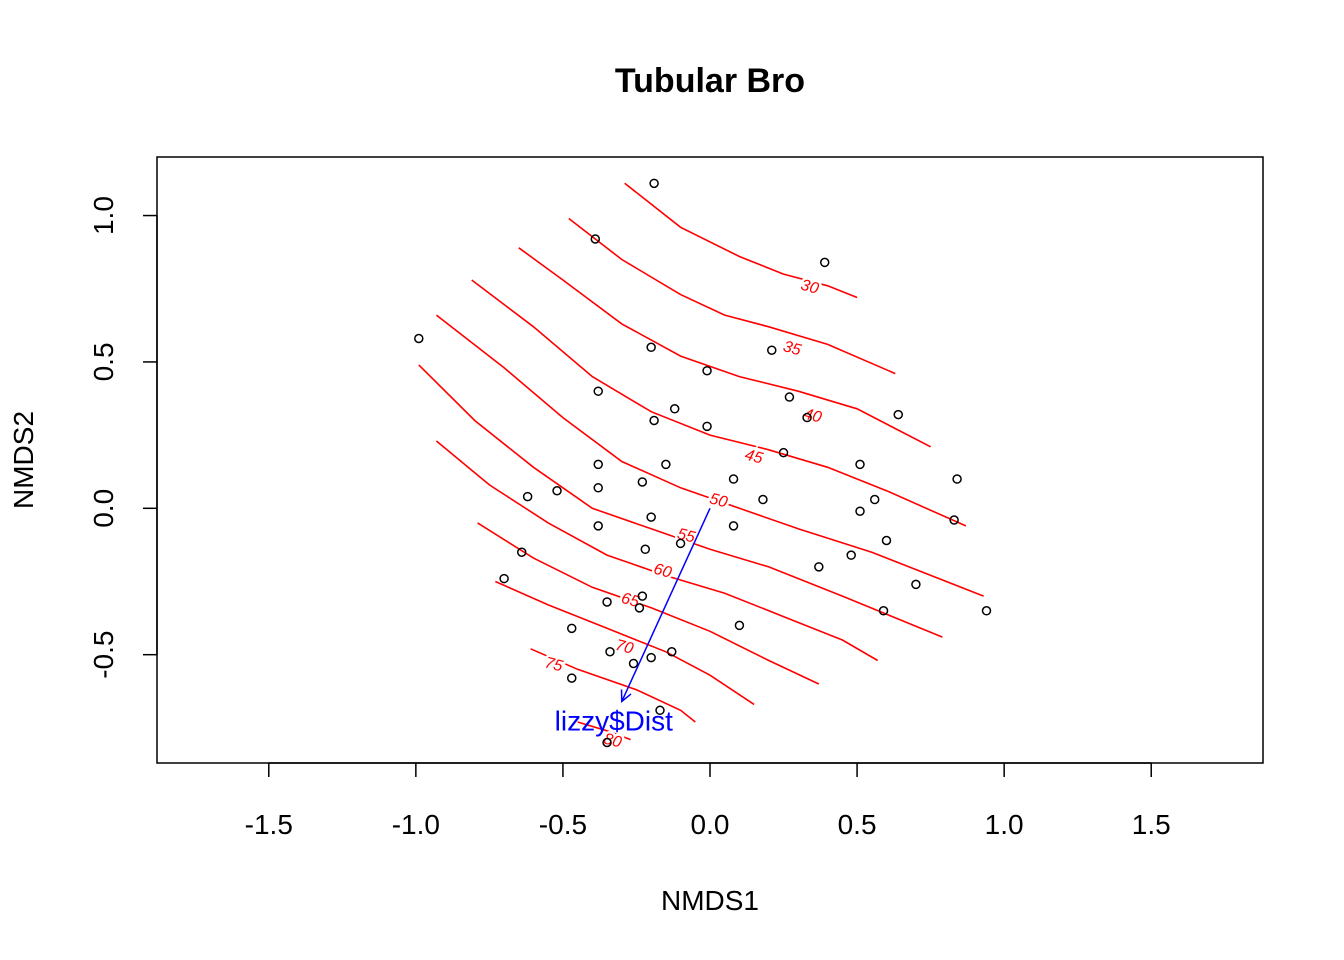 Image resolution: width=1344 pixels, height=960 pixels. I want to click on contour-label: 45, so click(754, 457).